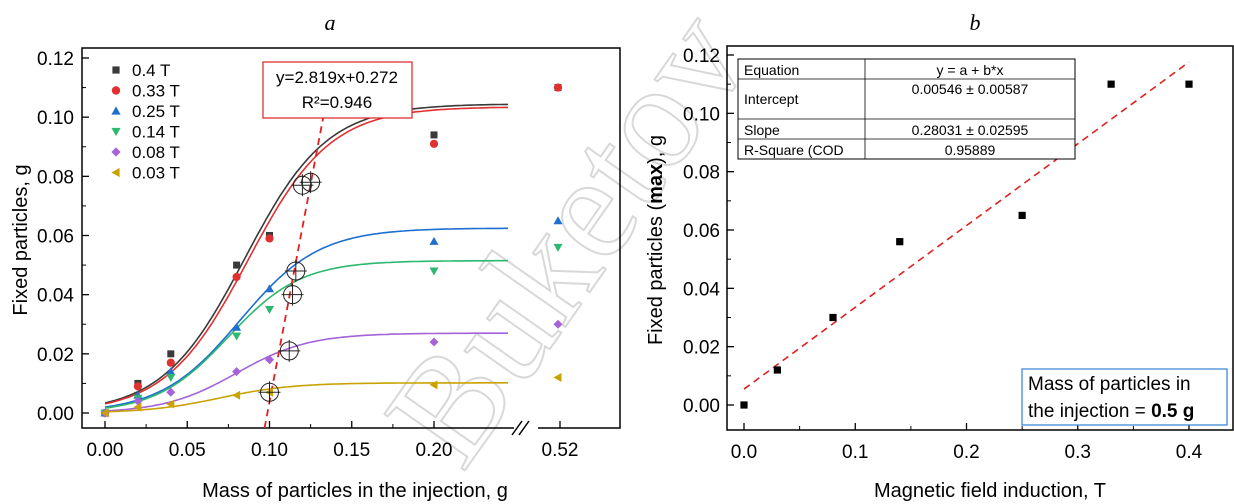 The height and width of the screenshot is (504, 1234). What do you see at coordinates (656, 274) in the screenshot?
I see `y-title-part-1: Fixed particles (` at bounding box center [656, 274].